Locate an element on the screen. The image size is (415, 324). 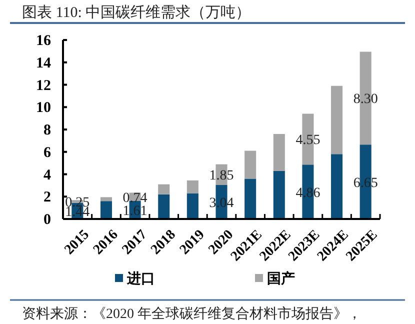
data-label: 1.85 is located at coordinates (221, 176).